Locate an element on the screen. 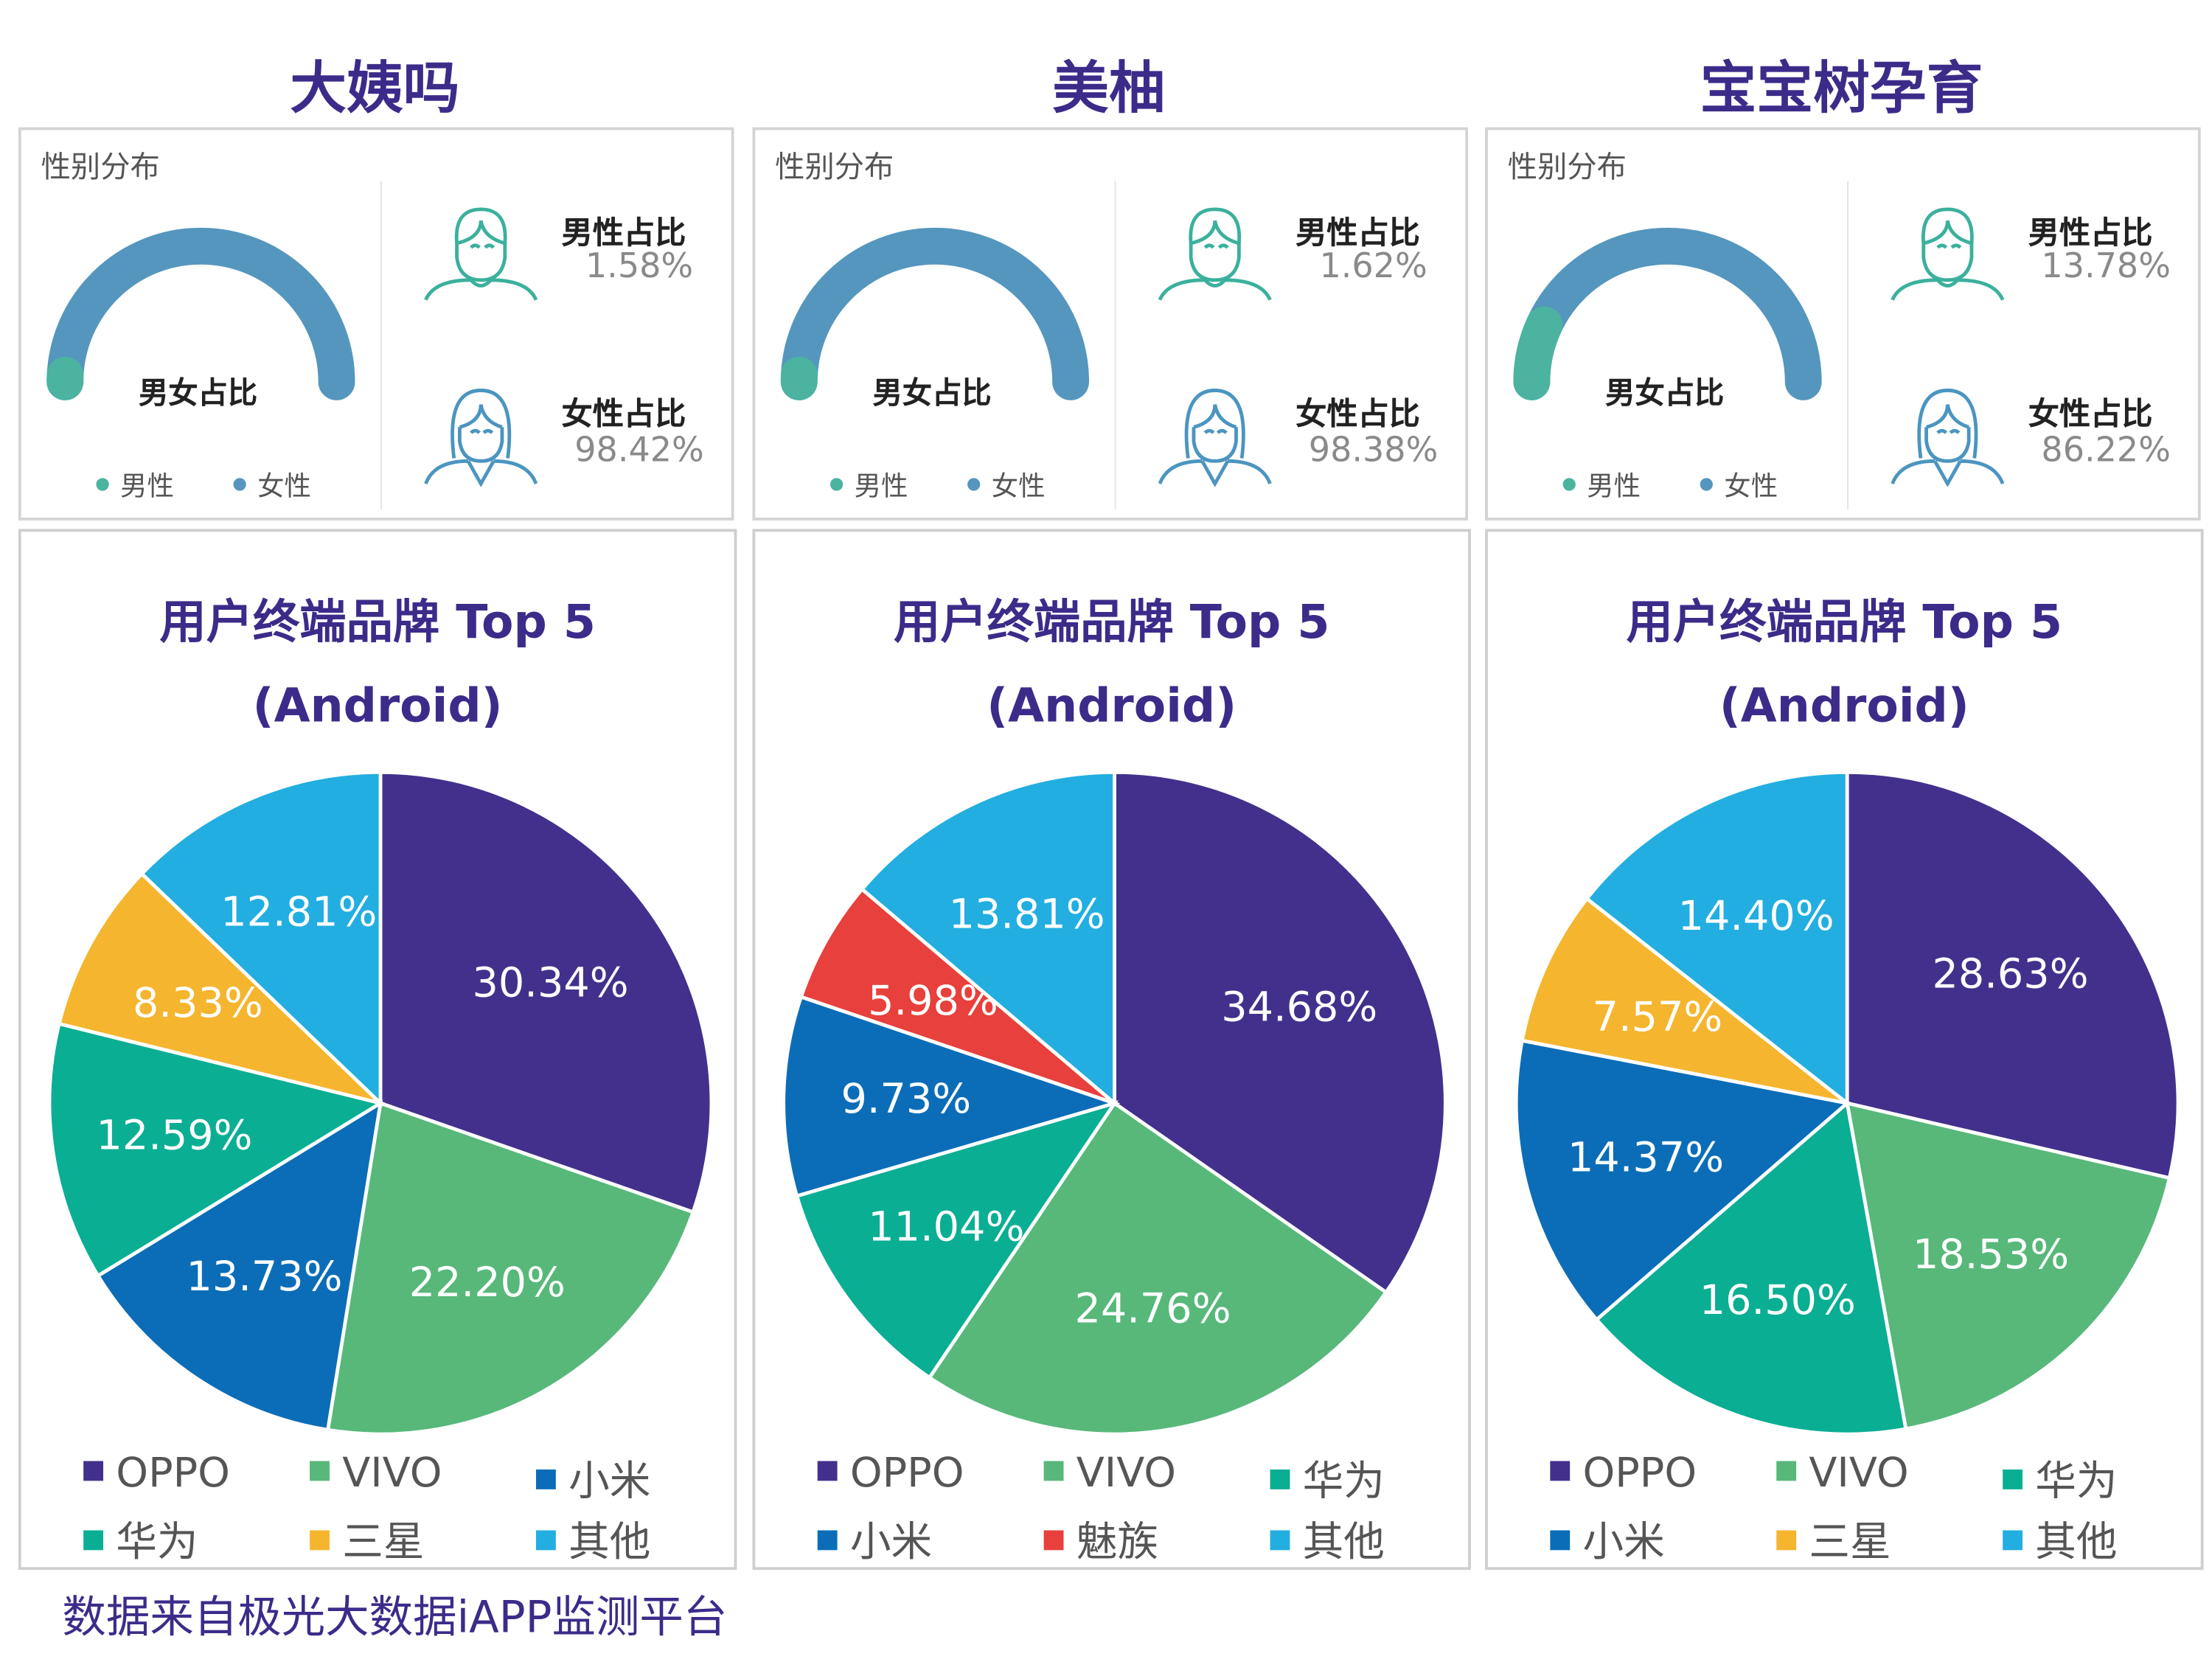 The height and width of the screenshot is (1659, 2212). app-title: 宝宝树孕育 is located at coordinates (1841, 89).